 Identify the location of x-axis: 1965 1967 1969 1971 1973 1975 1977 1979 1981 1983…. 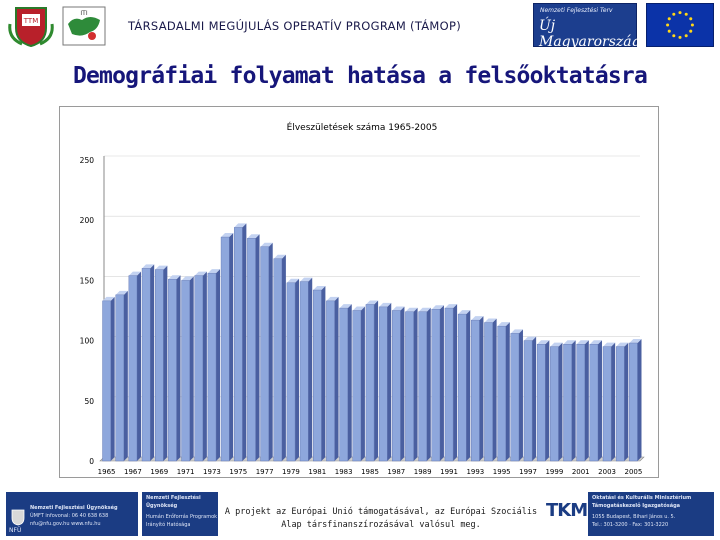
(370, 472).